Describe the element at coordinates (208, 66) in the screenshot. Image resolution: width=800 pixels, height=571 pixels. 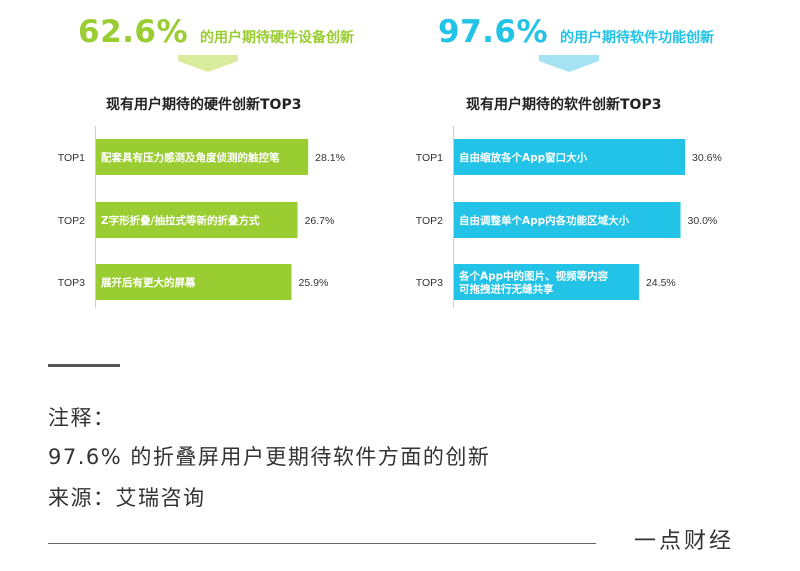
I see `hardware-down-arrow-icon` at that location.